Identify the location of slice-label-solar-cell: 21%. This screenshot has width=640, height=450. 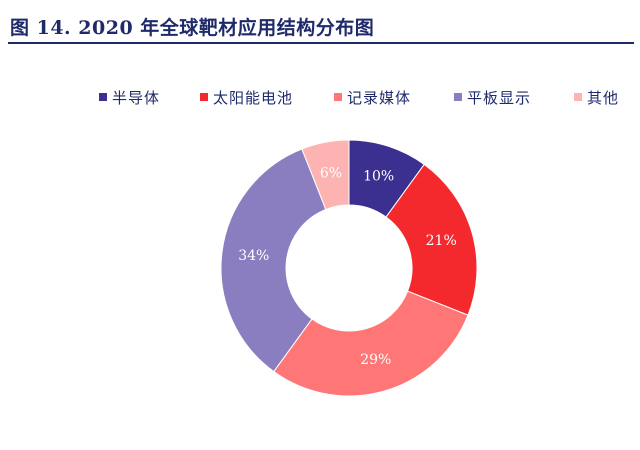
(441, 241).